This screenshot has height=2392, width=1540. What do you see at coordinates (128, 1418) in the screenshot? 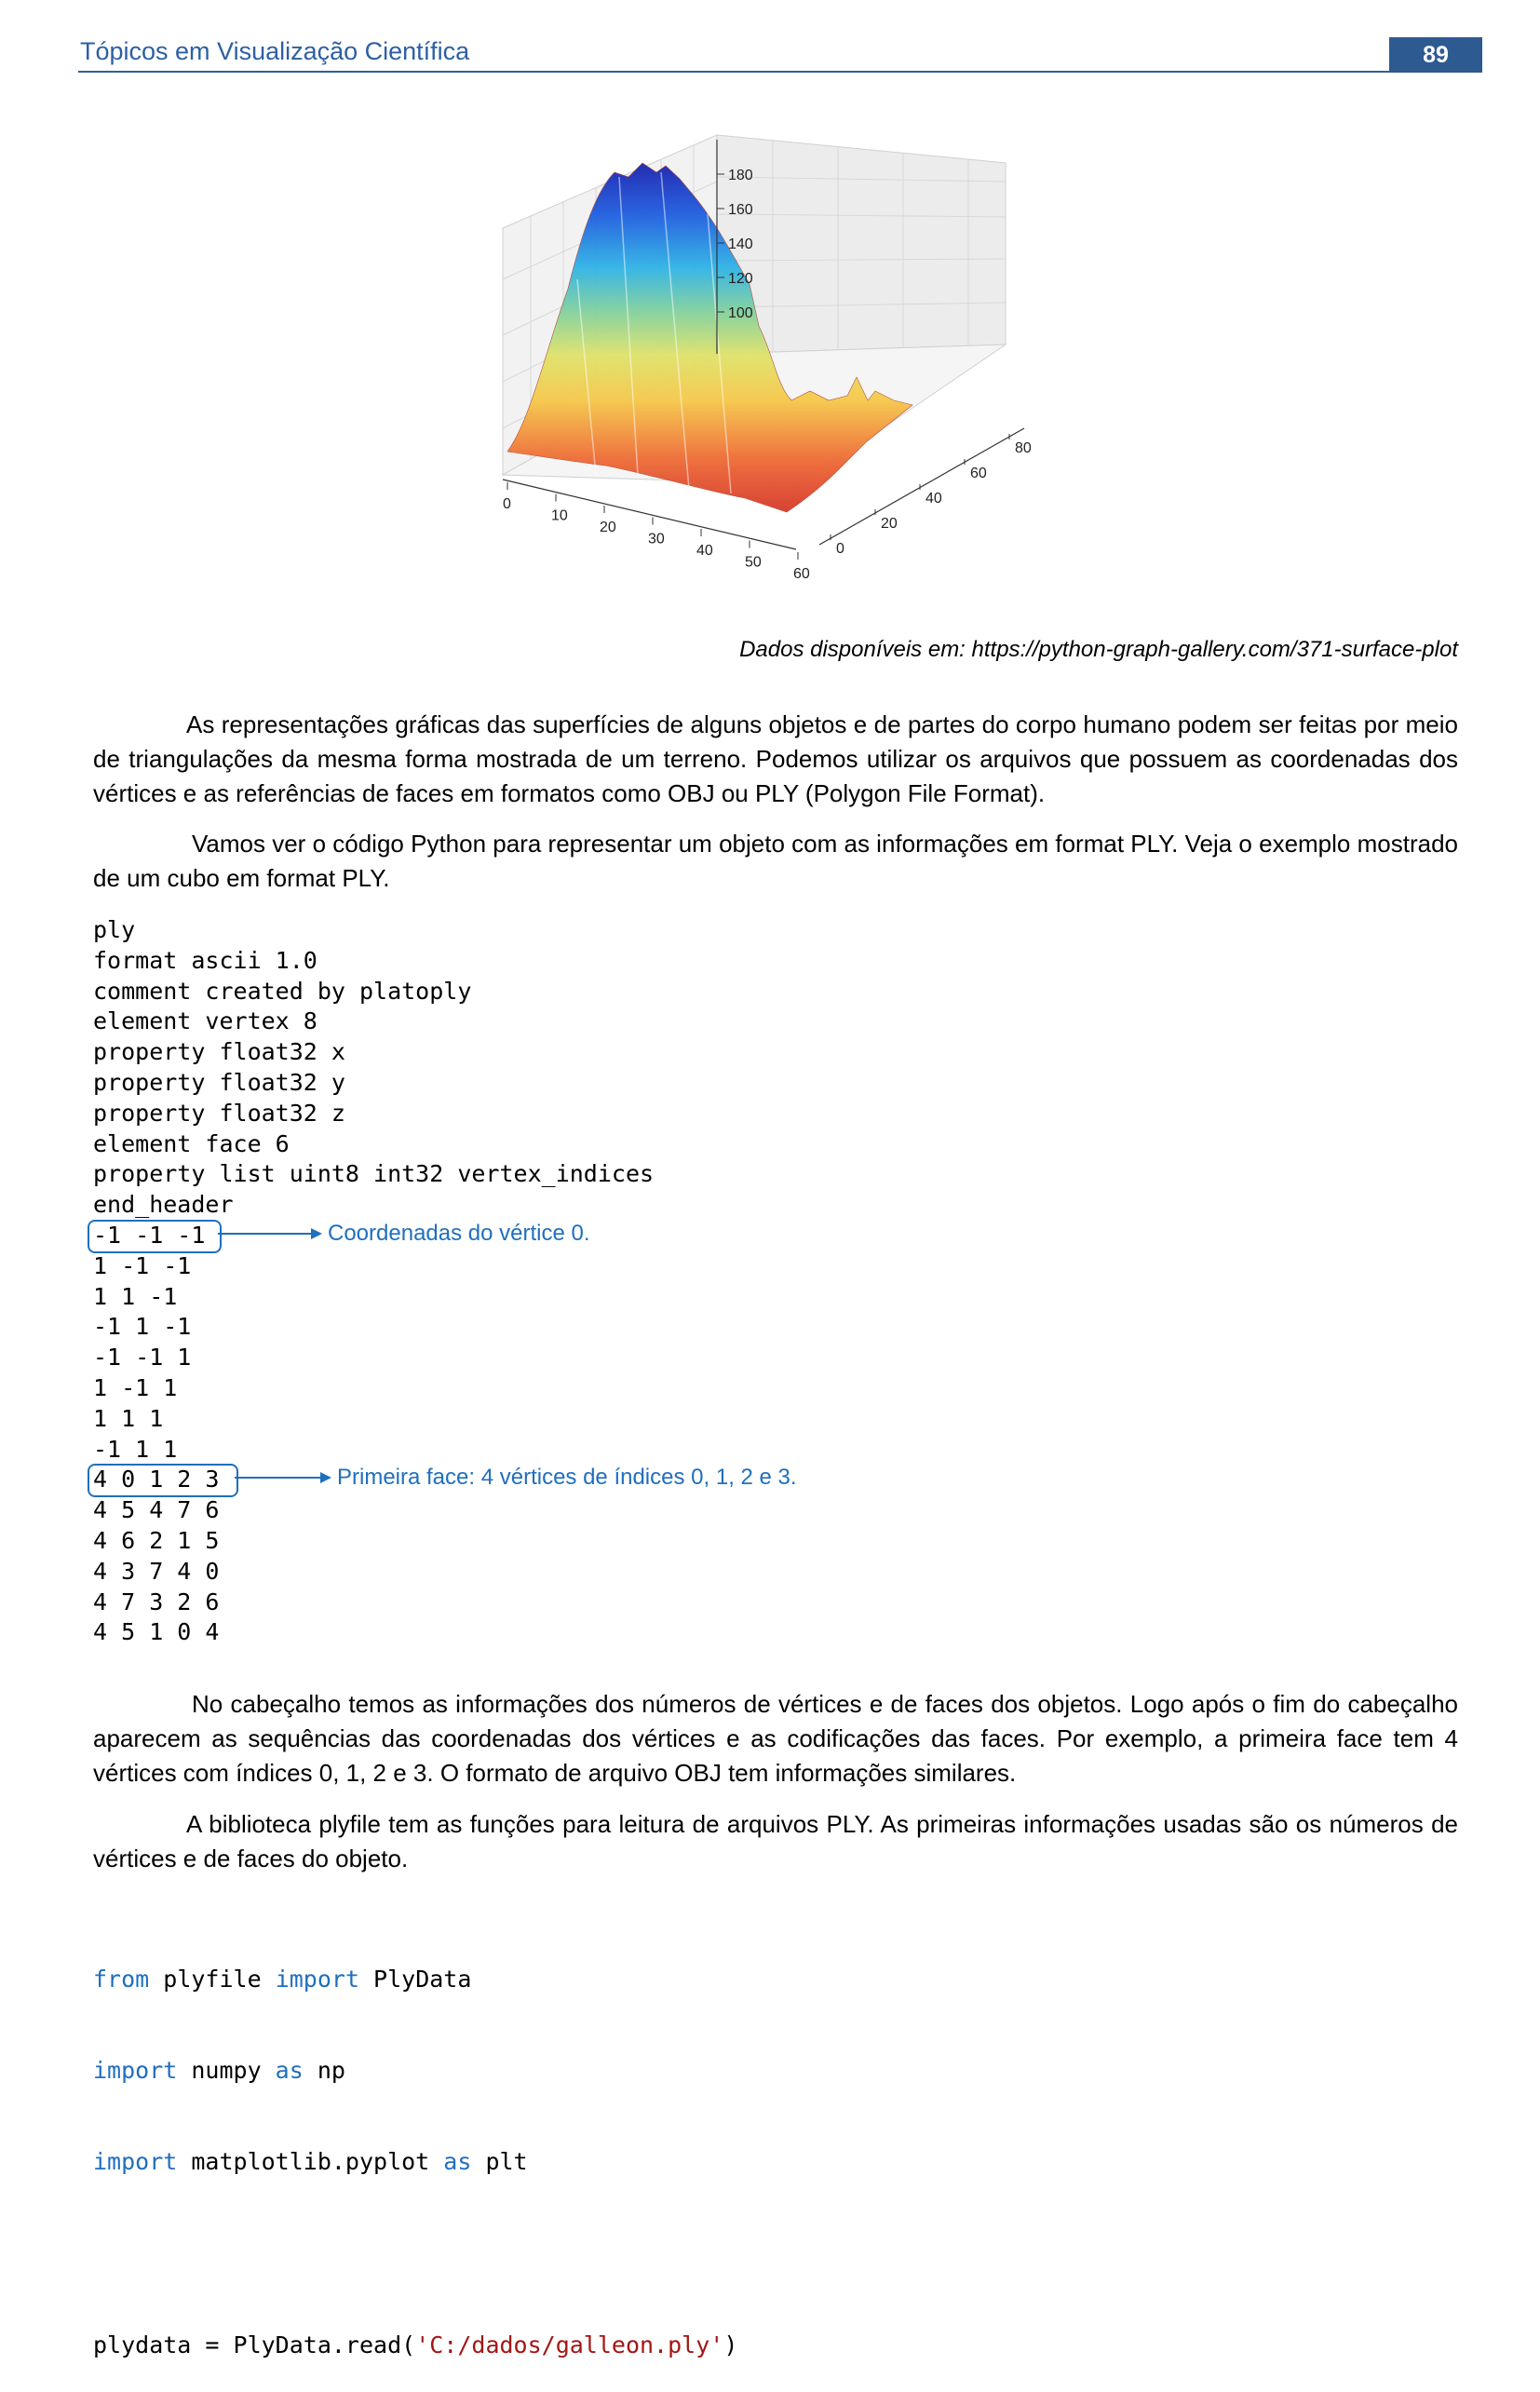
I see `ply-code-line: 1 1 1` at bounding box center [128, 1418].